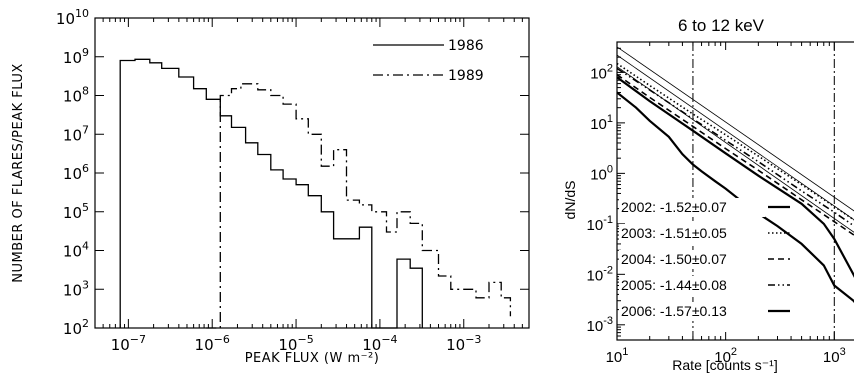 The height and width of the screenshot is (376, 854). I want to click on tick-label: 10⁶, so click(76, 172).